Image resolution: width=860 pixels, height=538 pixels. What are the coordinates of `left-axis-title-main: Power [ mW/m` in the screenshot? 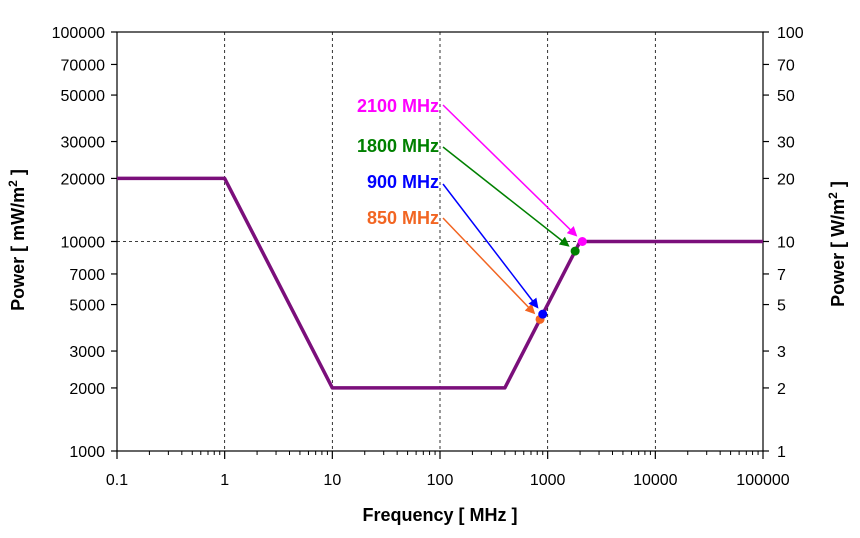 It's located at (18, 249).